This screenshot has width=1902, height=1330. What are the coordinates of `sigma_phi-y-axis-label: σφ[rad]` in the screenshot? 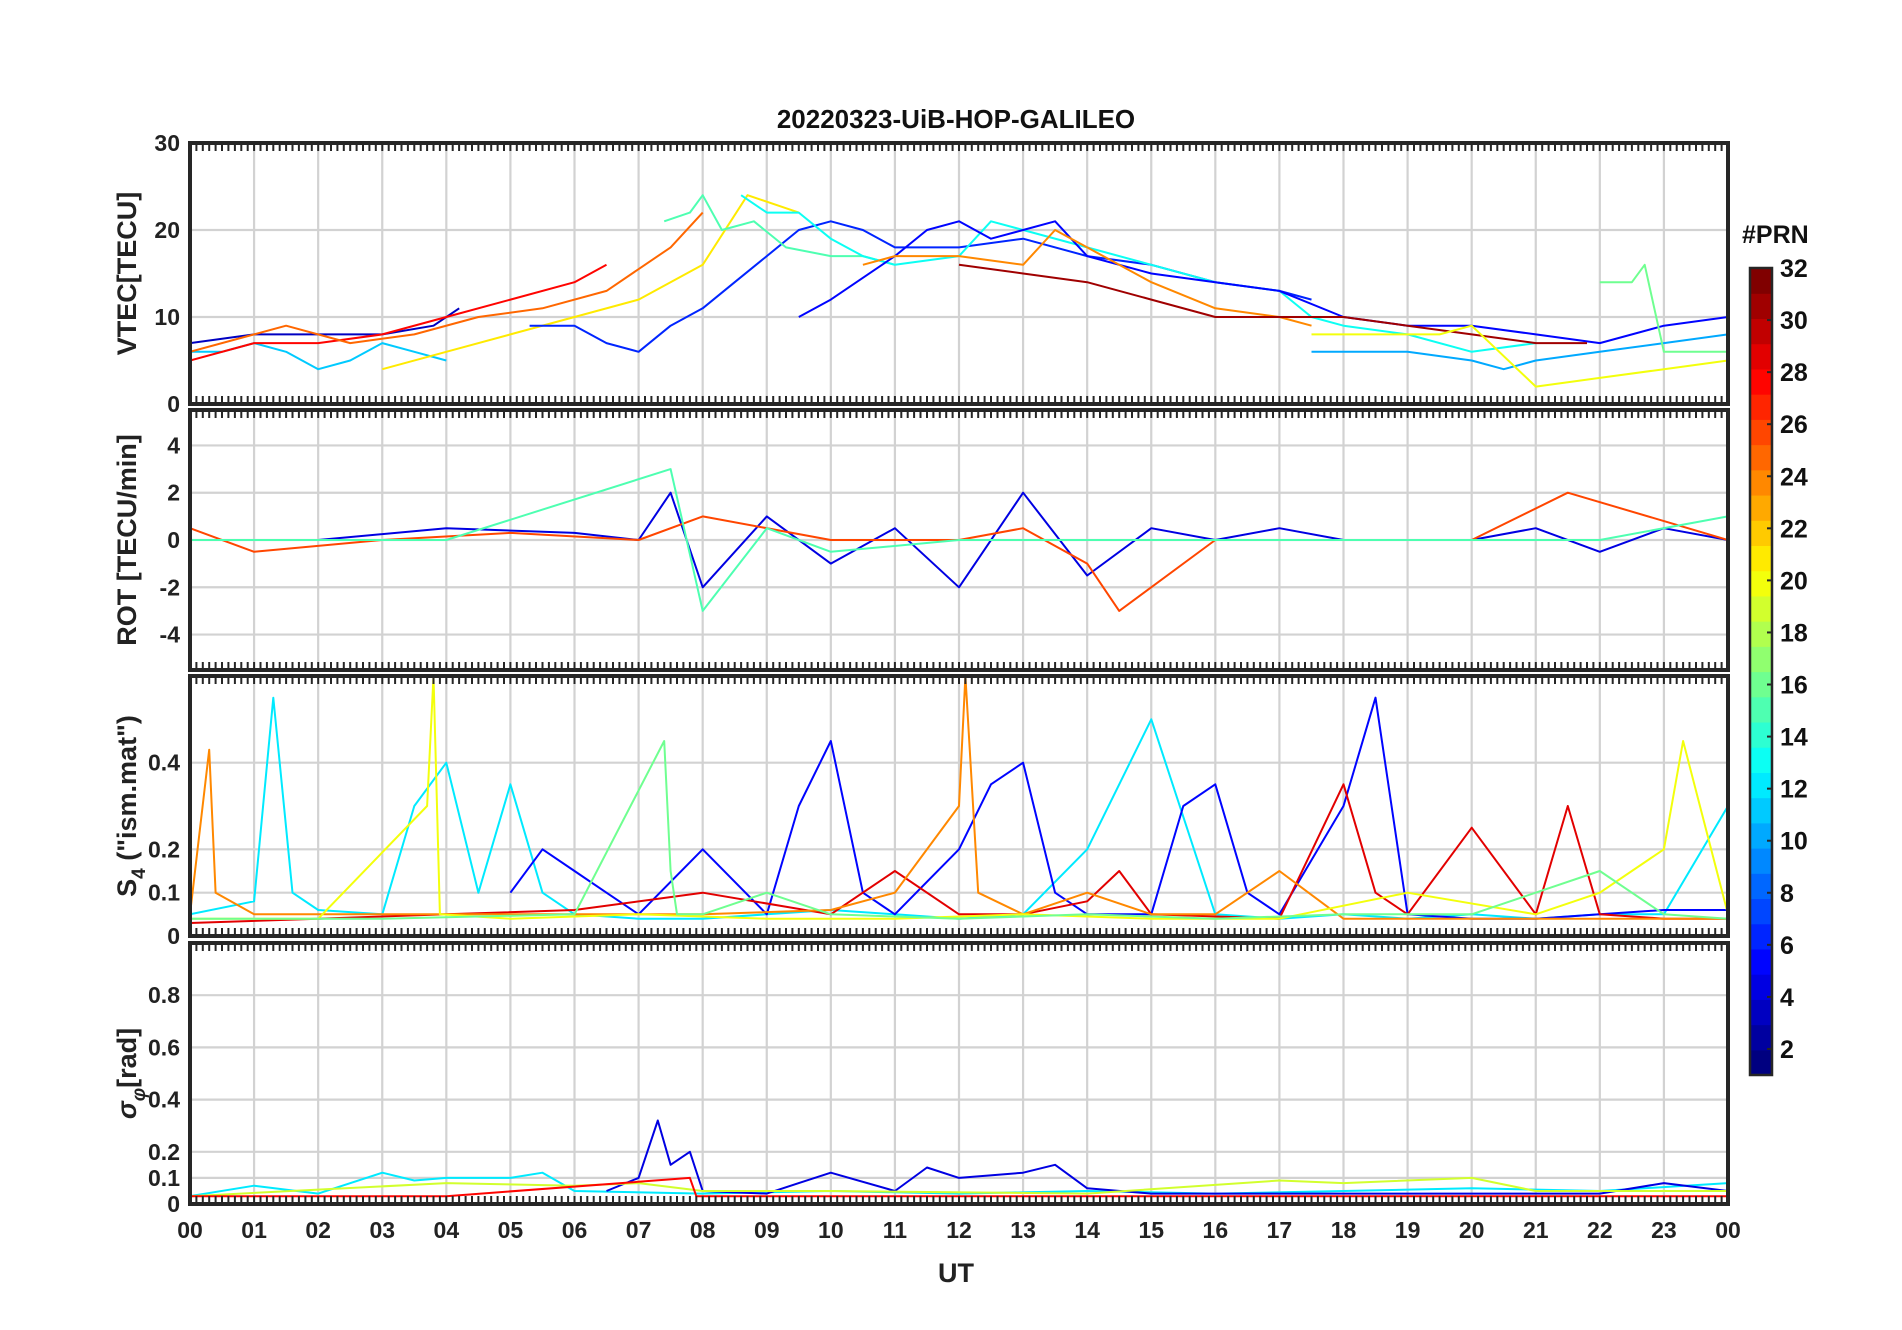 It's located at (131, 1073).